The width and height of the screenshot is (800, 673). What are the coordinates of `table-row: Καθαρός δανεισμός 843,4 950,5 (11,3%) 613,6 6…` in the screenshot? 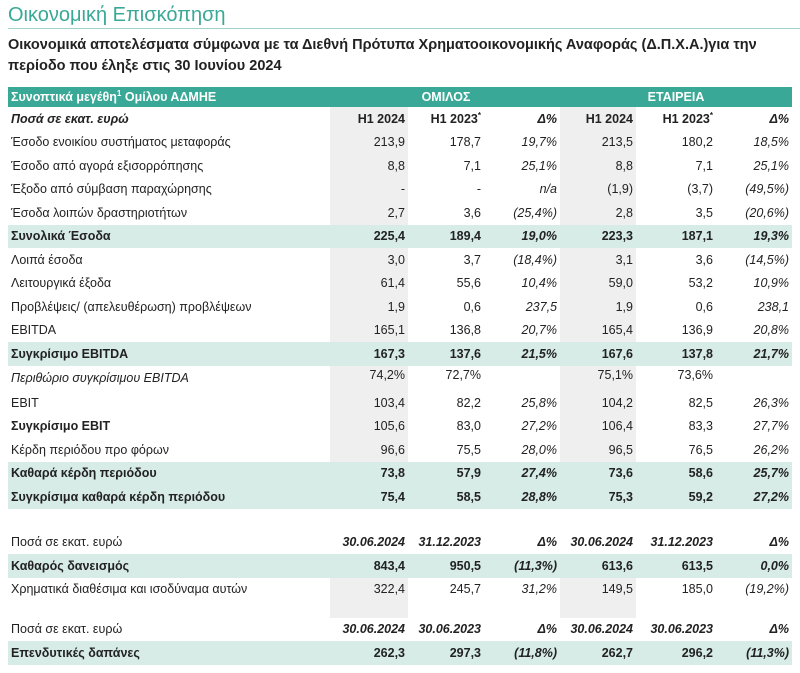 It's located at (400, 566).